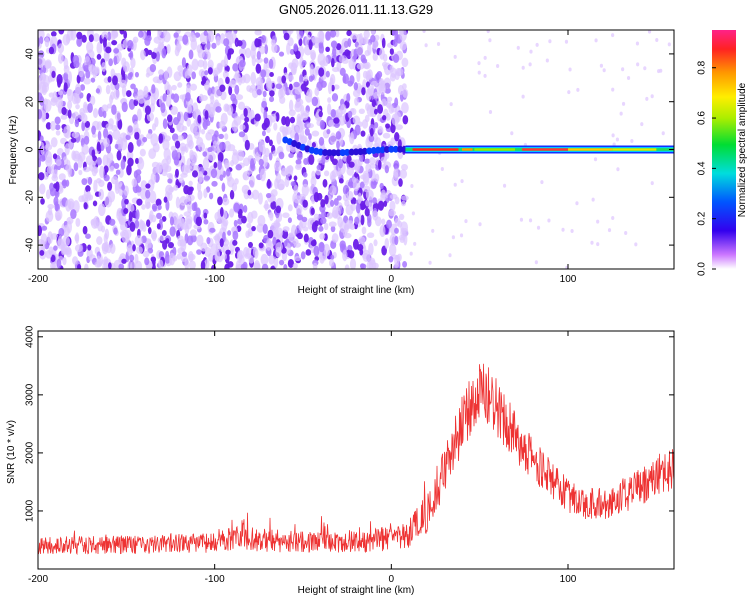 Image resolution: width=750 pixels, height=600 pixels. I want to click on y-tick-label: 2000, so click(30, 452).